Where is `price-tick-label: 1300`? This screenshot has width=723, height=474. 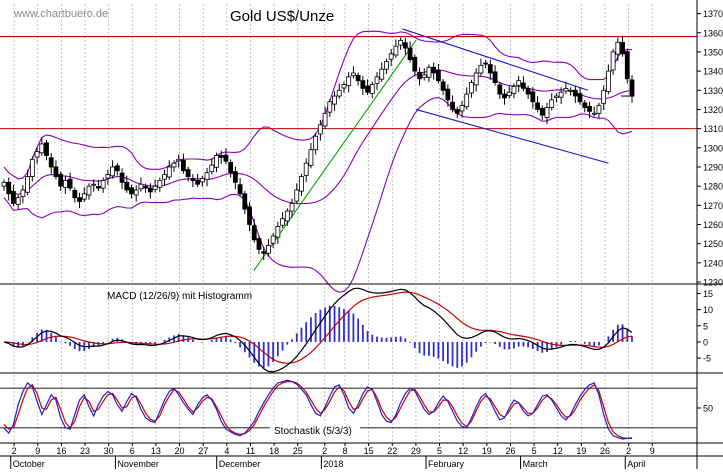 price-tick-label: 1300 is located at coordinates (713, 148).